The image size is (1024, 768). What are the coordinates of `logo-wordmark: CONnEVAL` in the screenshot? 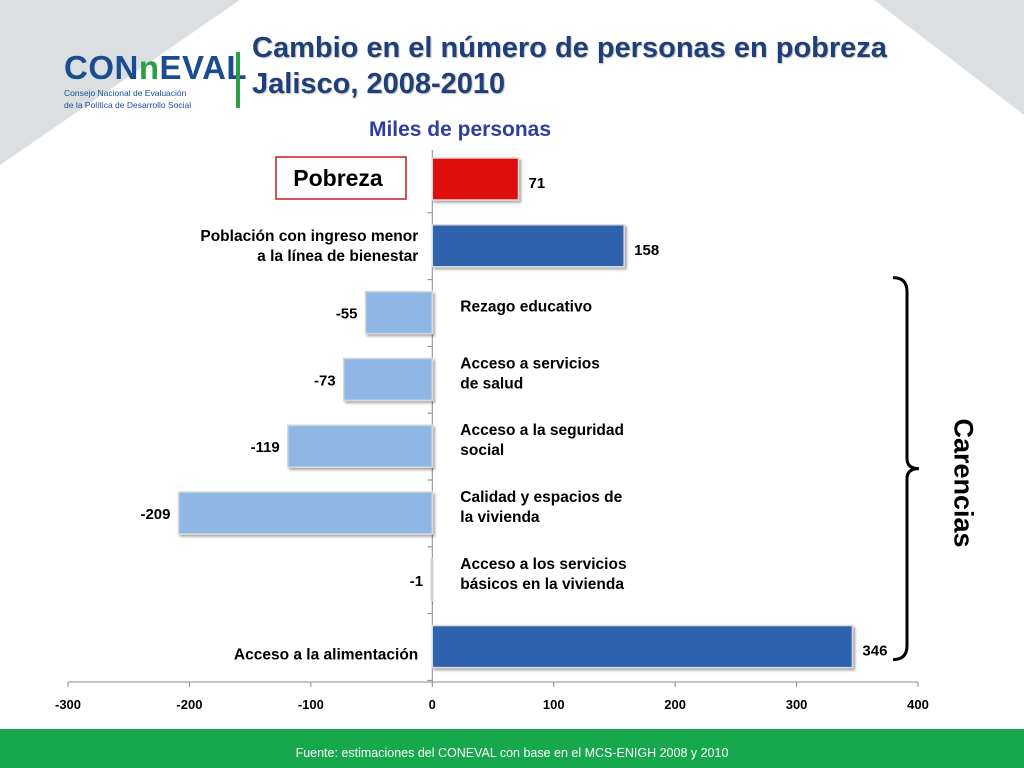 It's located at (156, 67).